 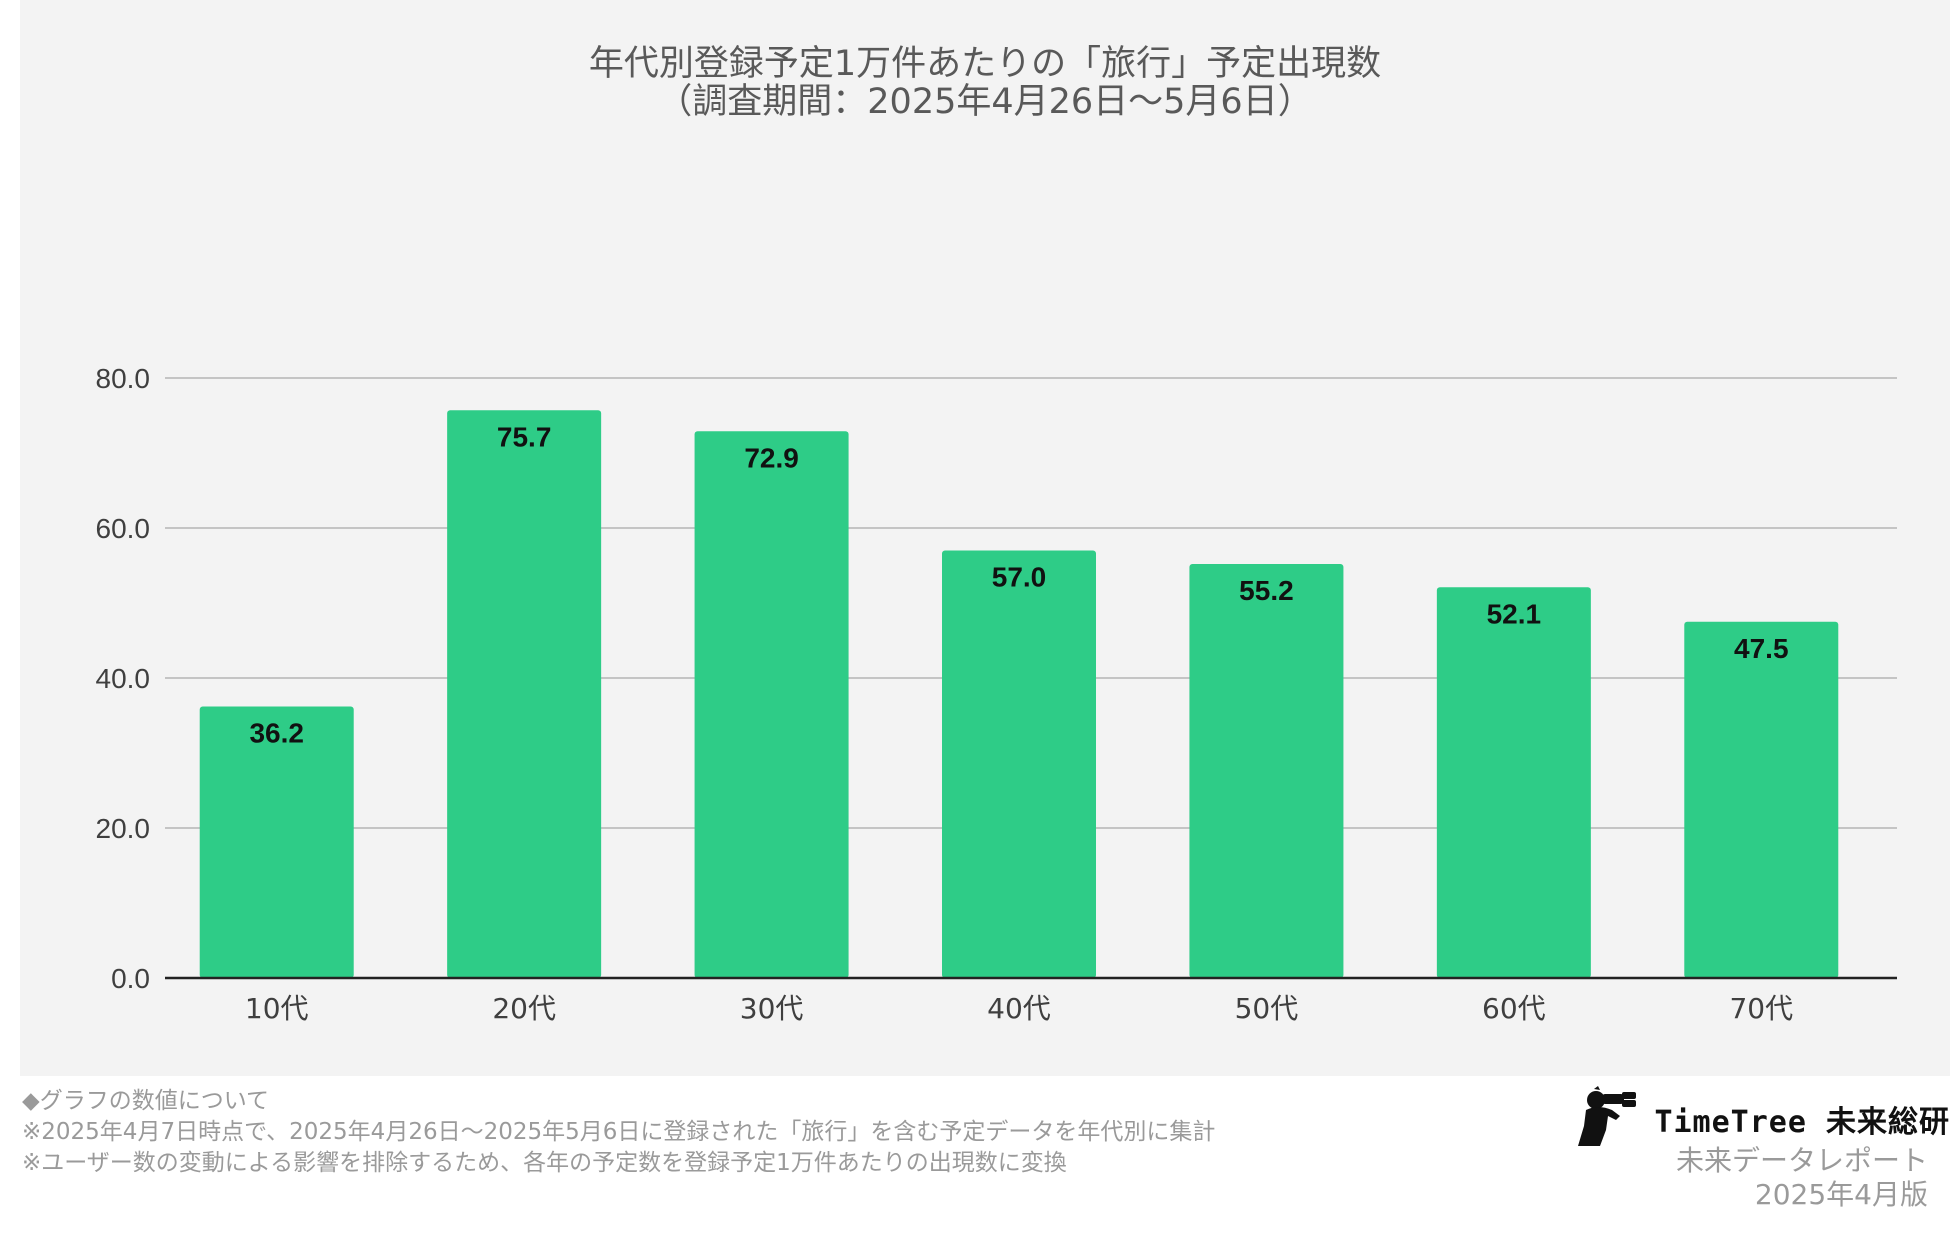 What do you see at coordinates (276, 733) in the screenshot?
I see `bar-value-label: 36.2` at bounding box center [276, 733].